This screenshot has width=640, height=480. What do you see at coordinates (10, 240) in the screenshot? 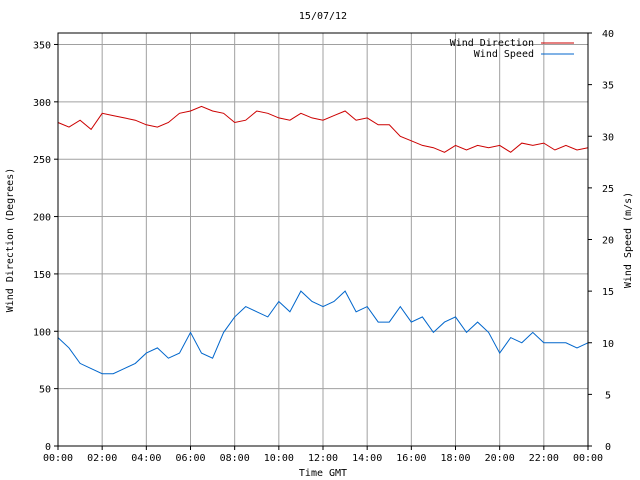
I see `y-left-axis-label: Wind Direction (Degrees)` at bounding box center [10, 240].